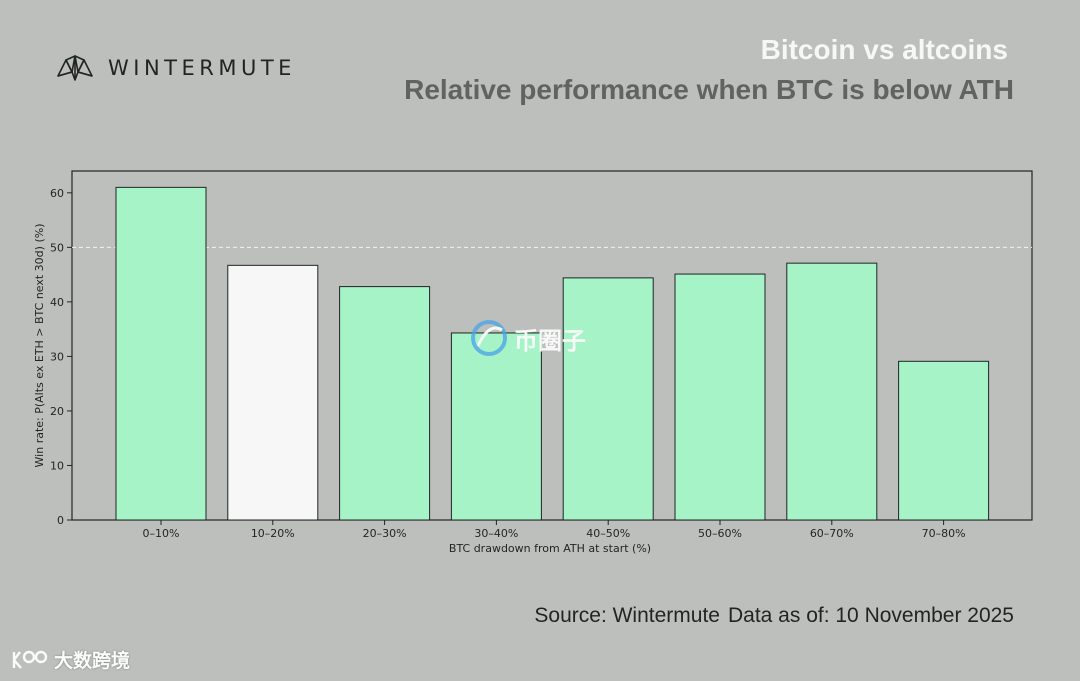 This screenshot has height=681, width=1080. I want to click on y-tick-label: 30, so click(57, 356).